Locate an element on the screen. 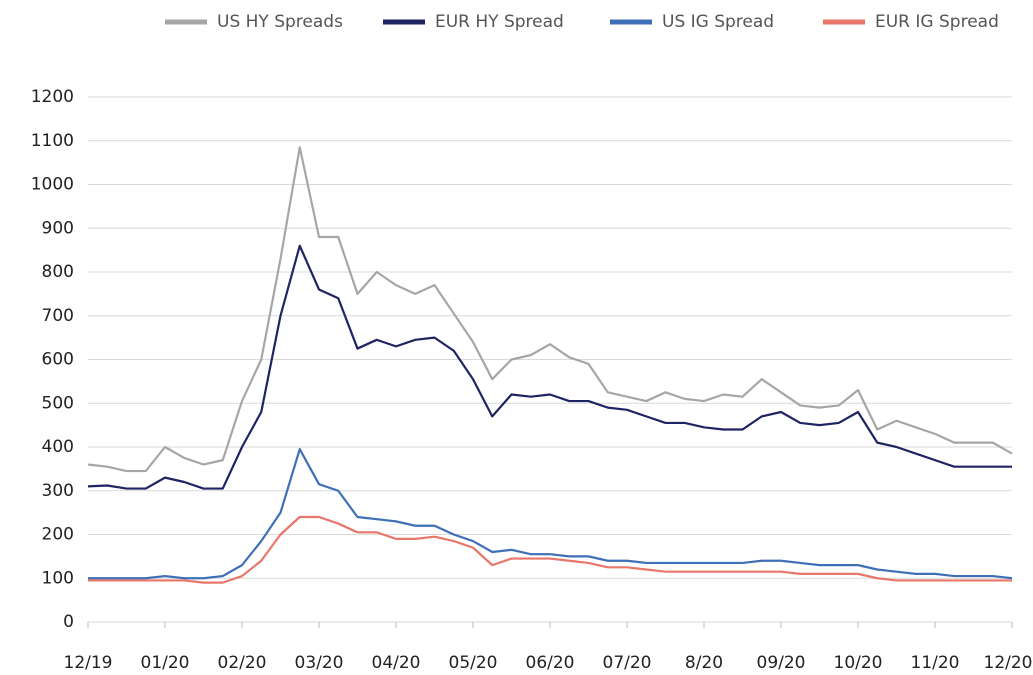 The image size is (1033, 675). x-tick-label: 12/20 is located at coordinates (1008, 663).